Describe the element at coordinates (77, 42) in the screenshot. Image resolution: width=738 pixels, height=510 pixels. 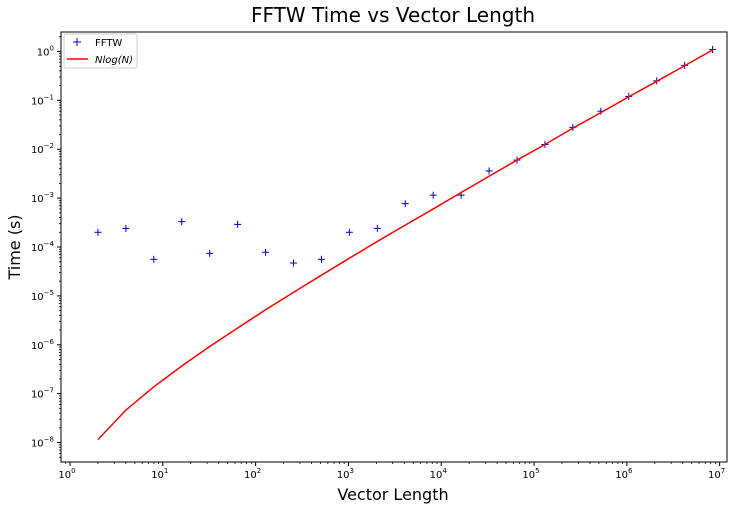
I see `legend-marker-plus-icon` at that location.